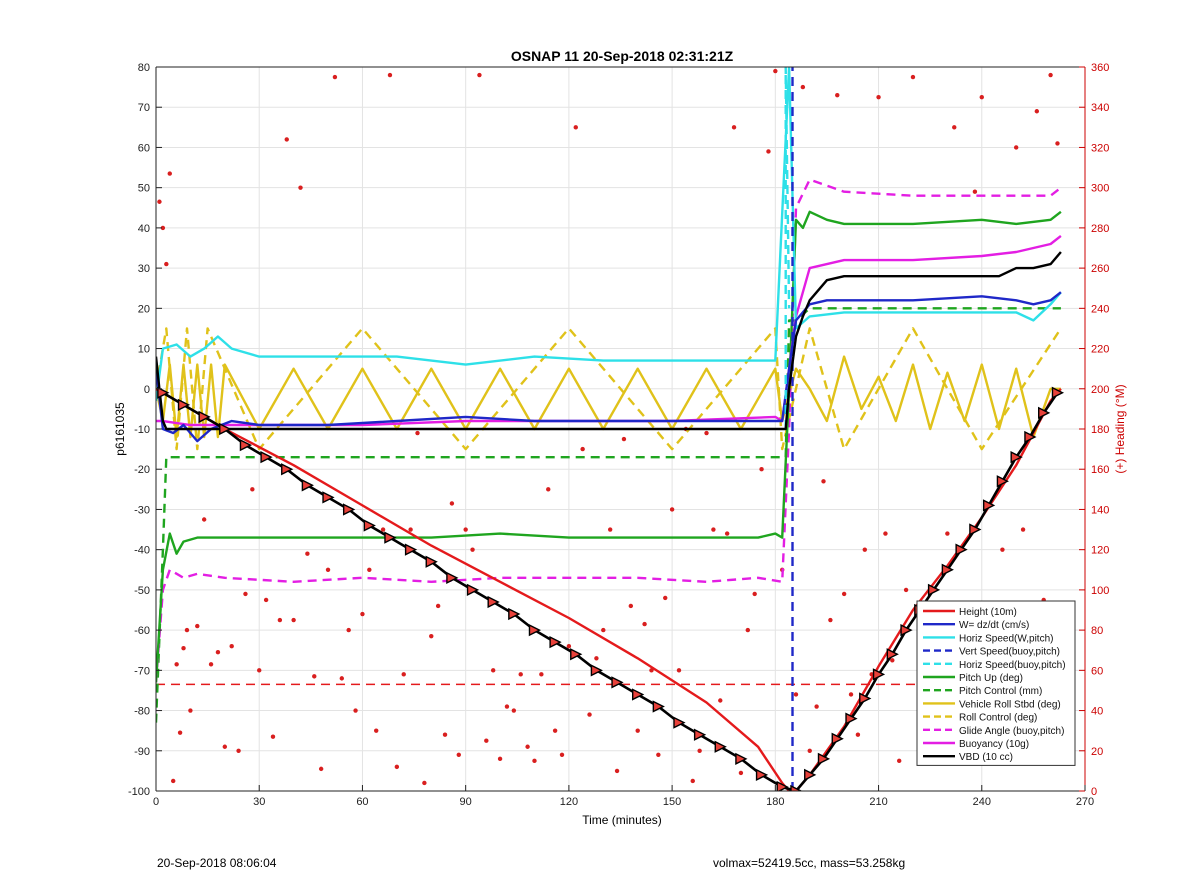 The image size is (1200, 889). I want to click on y-tick-label: -70, so click(142, 671).